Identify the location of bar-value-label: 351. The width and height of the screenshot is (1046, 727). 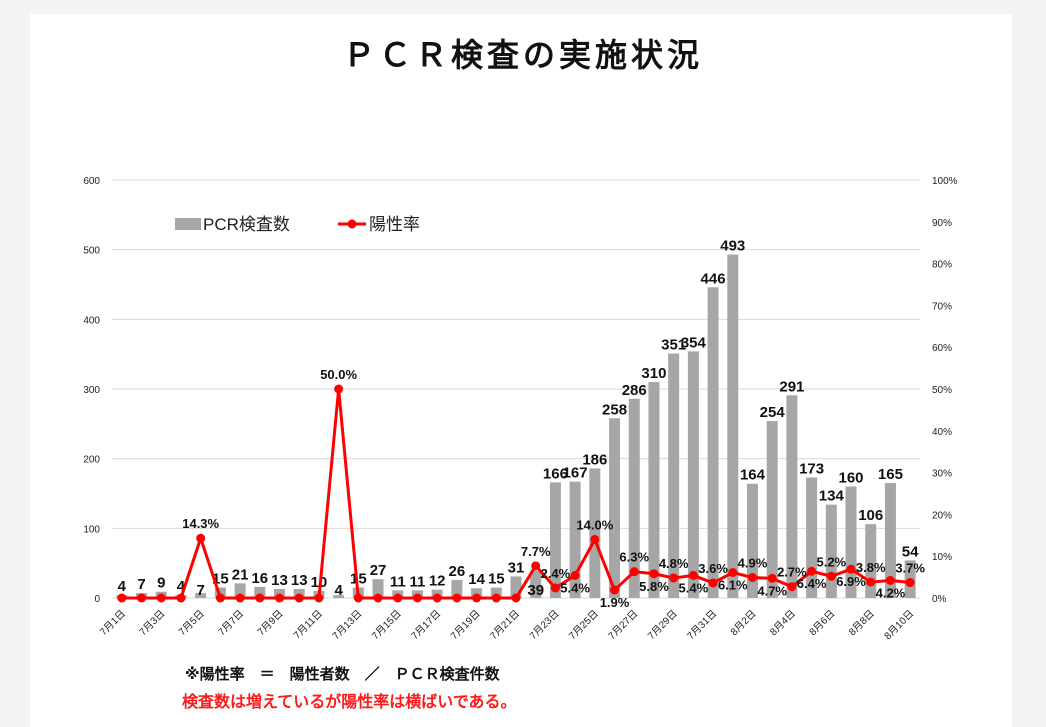
(673, 344).